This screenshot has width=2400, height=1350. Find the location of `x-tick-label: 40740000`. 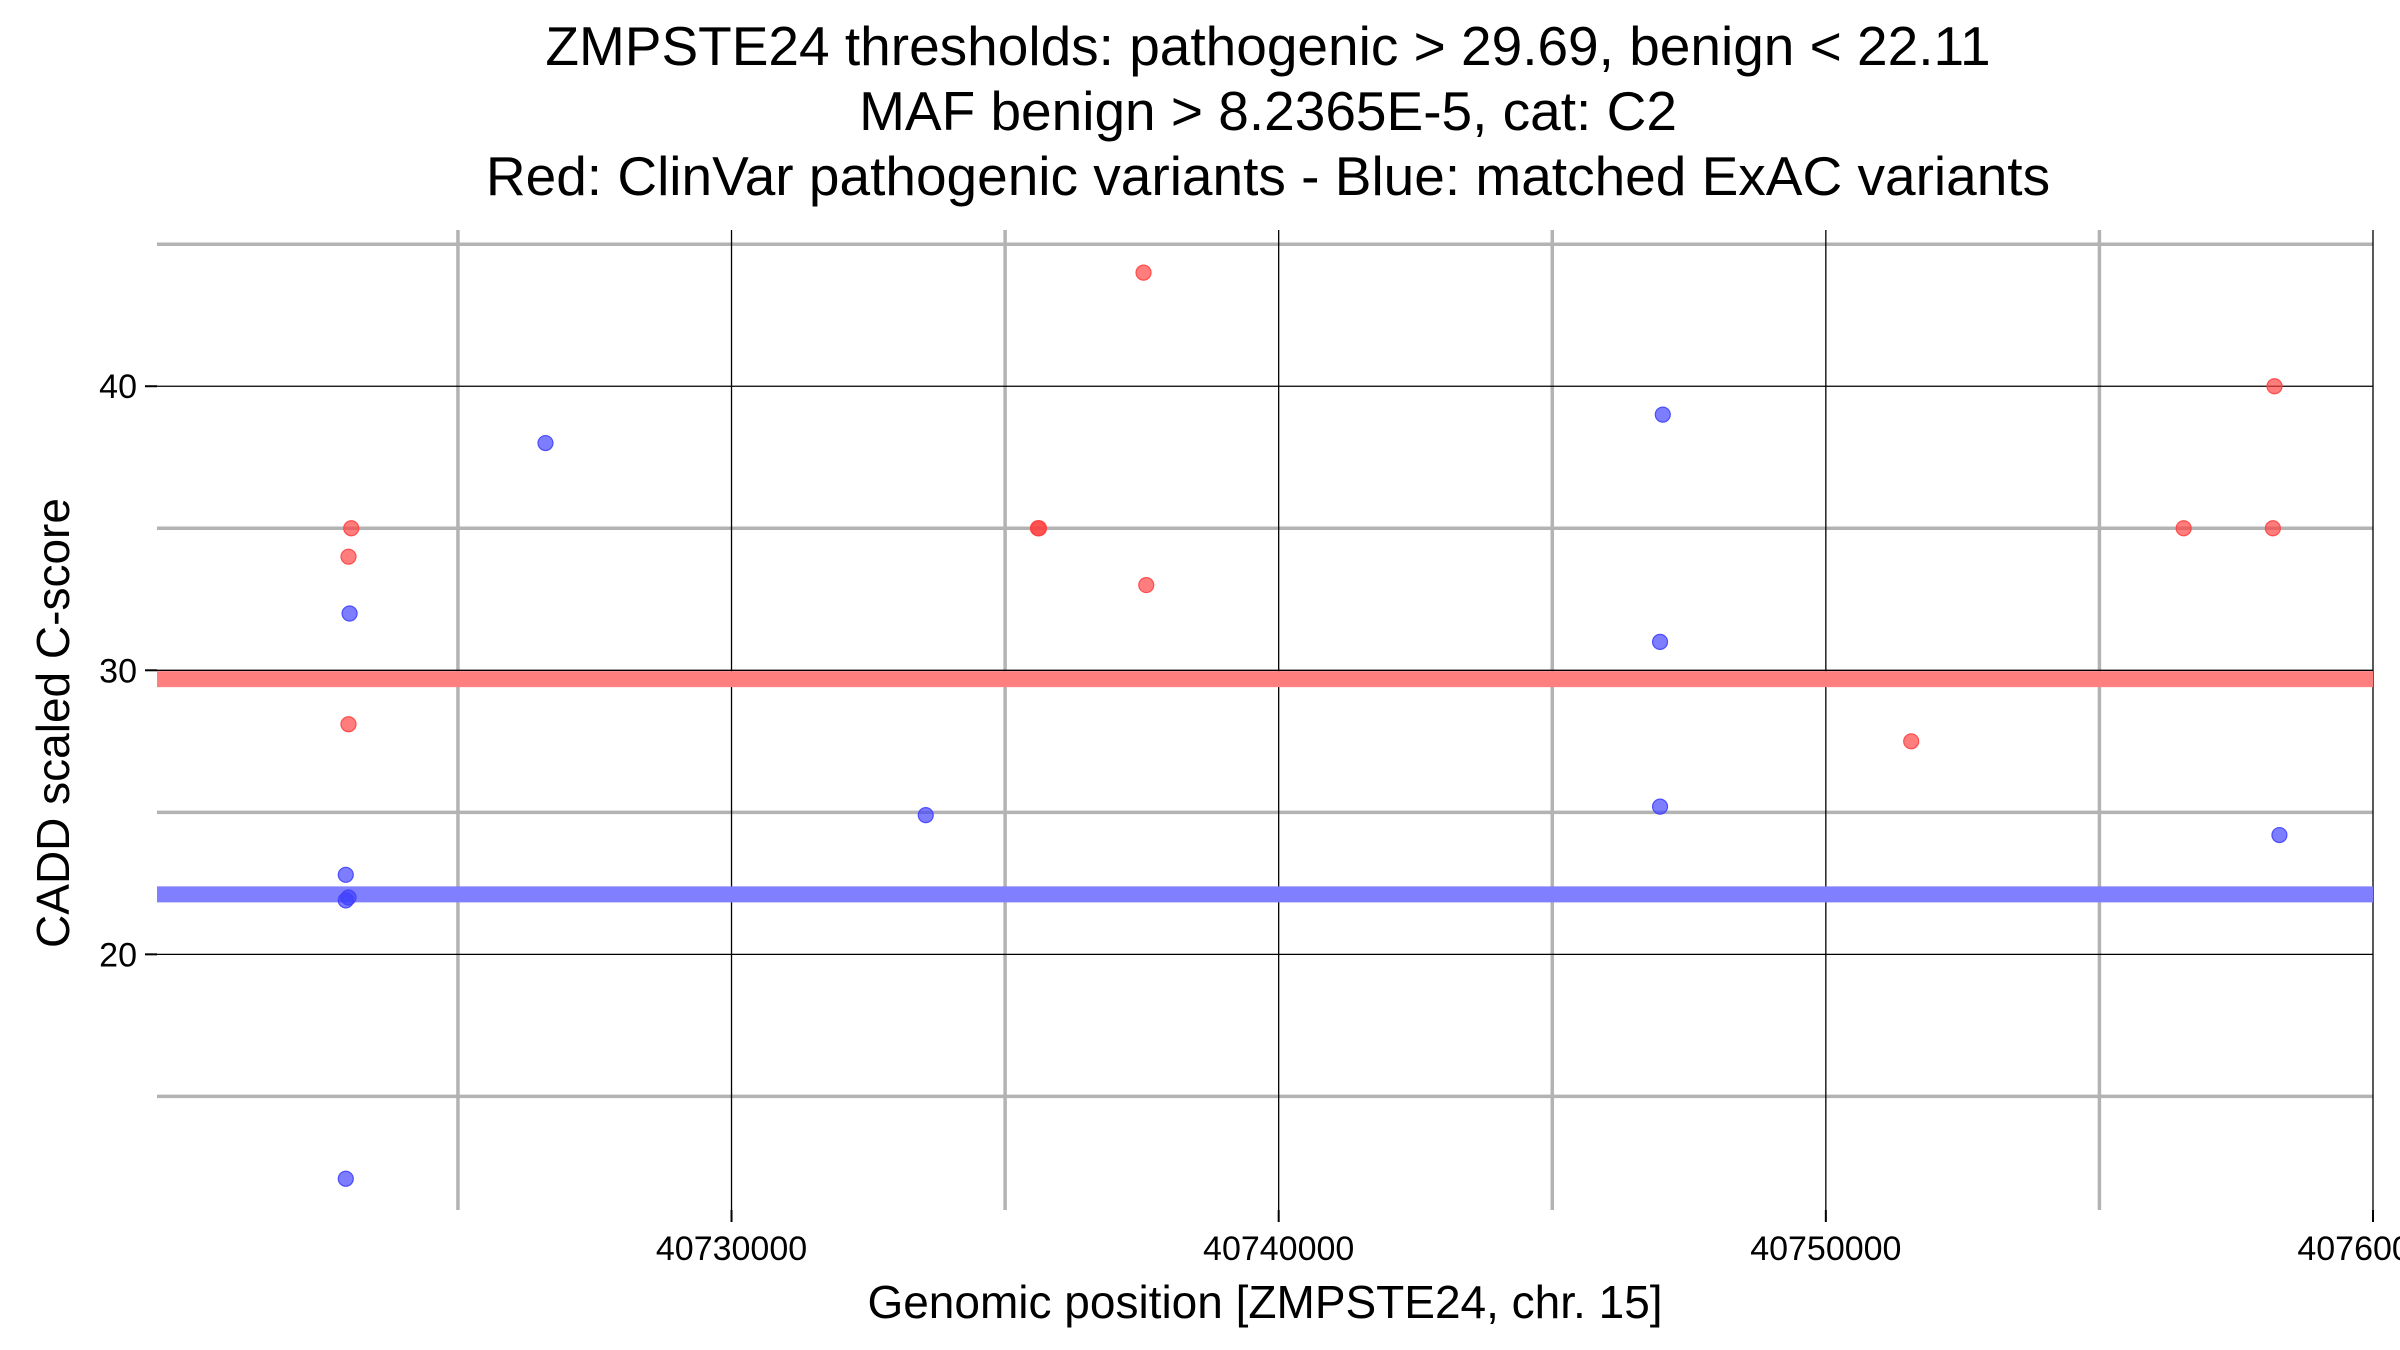

x-tick-label: 40740000 is located at coordinates (1278, 1249).